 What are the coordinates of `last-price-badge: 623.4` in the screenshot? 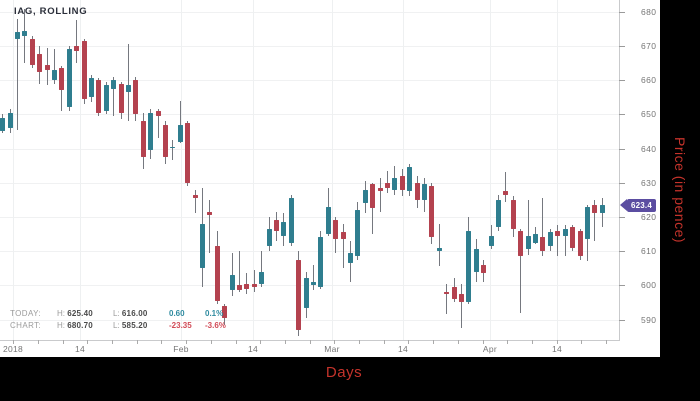 It's located at (641, 205).